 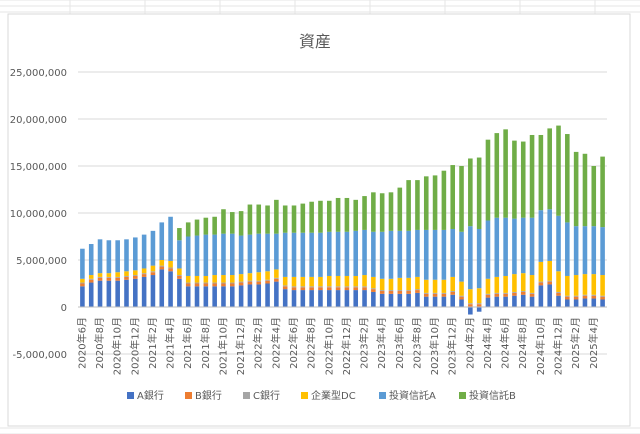 What do you see at coordinates (38, 73) in the screenshot?
I see `y-tick-label: 25,000,000` at bounding box center [38, 73].